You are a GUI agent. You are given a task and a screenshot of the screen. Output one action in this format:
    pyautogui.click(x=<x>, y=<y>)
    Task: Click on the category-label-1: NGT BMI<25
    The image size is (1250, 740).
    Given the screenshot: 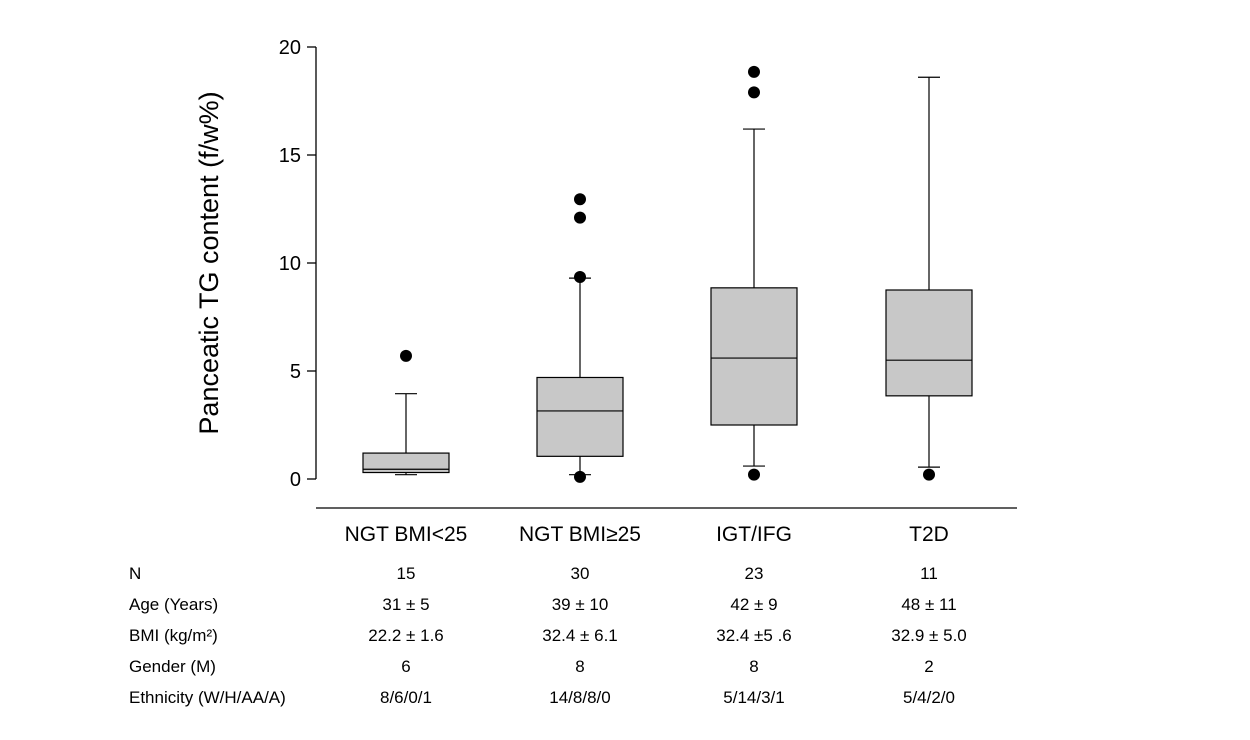 What is the action you would take?
    pyautogui.click(x=406, y=534)
    